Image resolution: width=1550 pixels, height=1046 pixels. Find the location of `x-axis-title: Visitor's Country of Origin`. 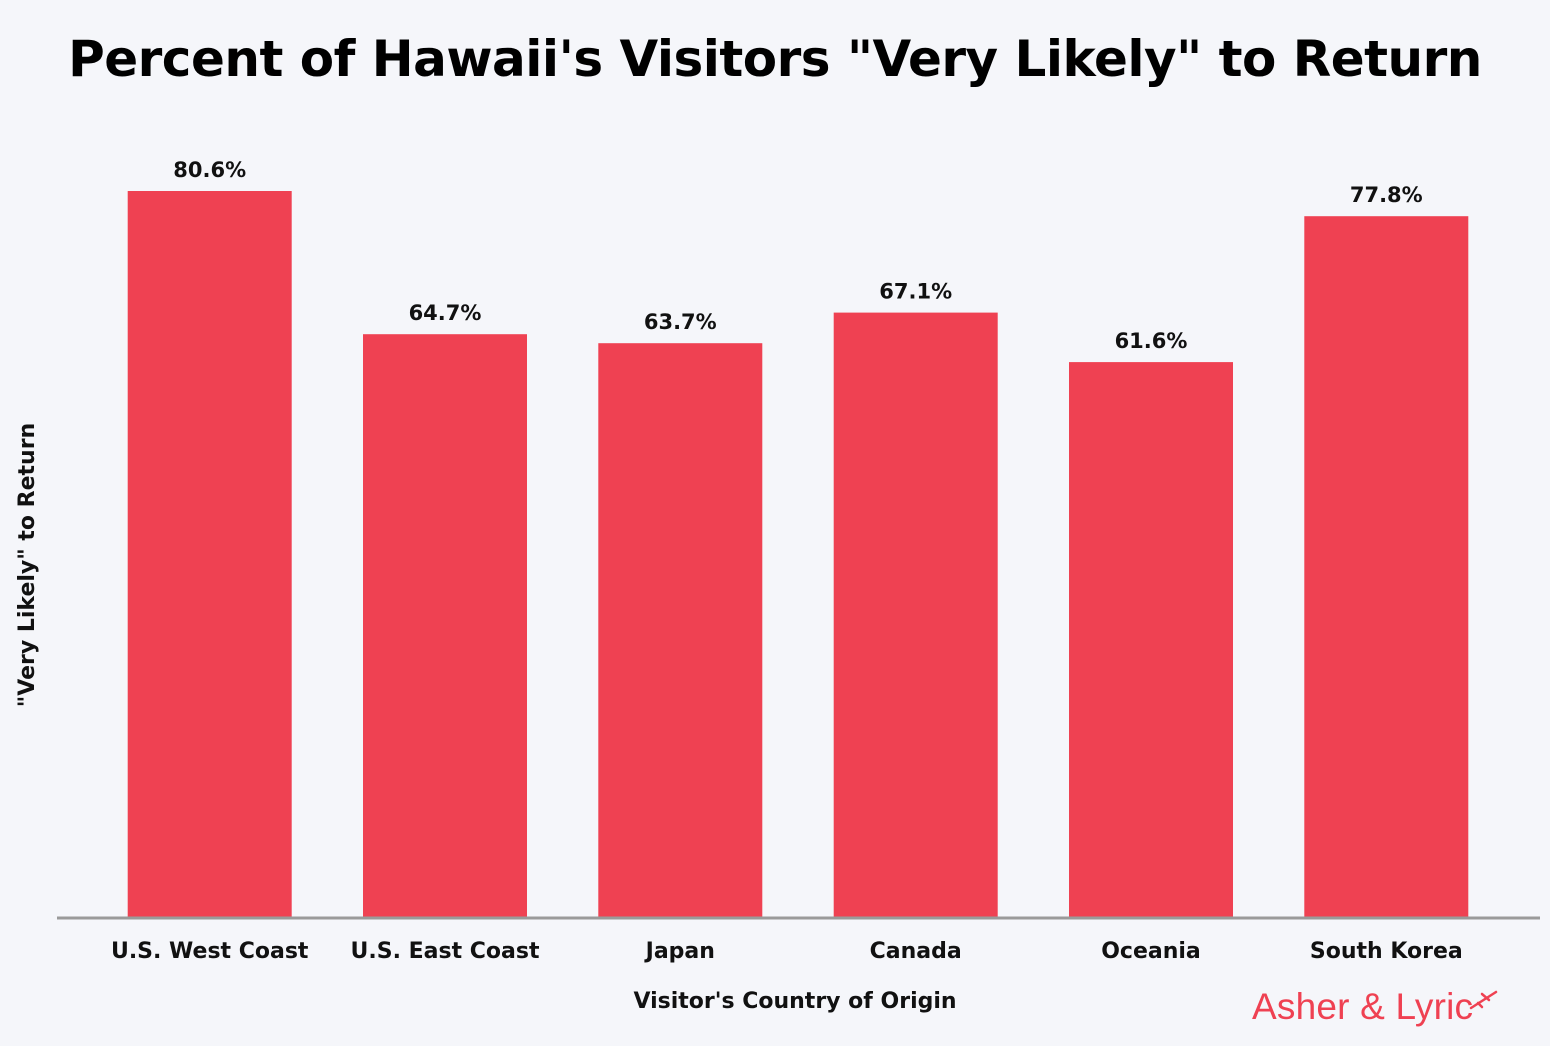

x-axis-title: Visitor's Country of Origin is located at coordinates (794, 1001).